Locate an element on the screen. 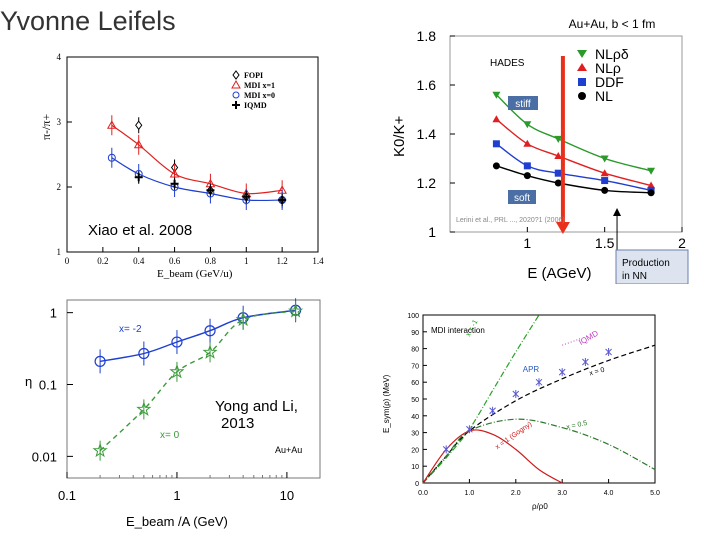 This screenshot has height=540, width=720. y-tick-label: 1.4 is located at coordinates (427, 134).